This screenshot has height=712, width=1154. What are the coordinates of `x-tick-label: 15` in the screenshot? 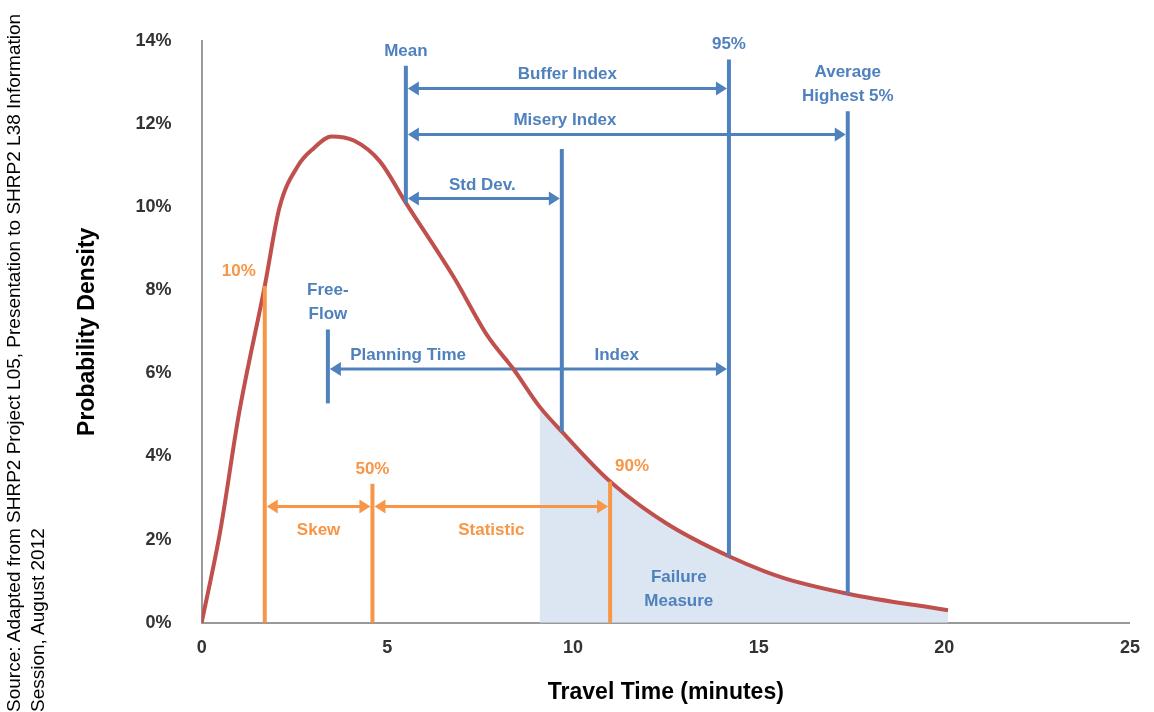 It's located at (758, 646).